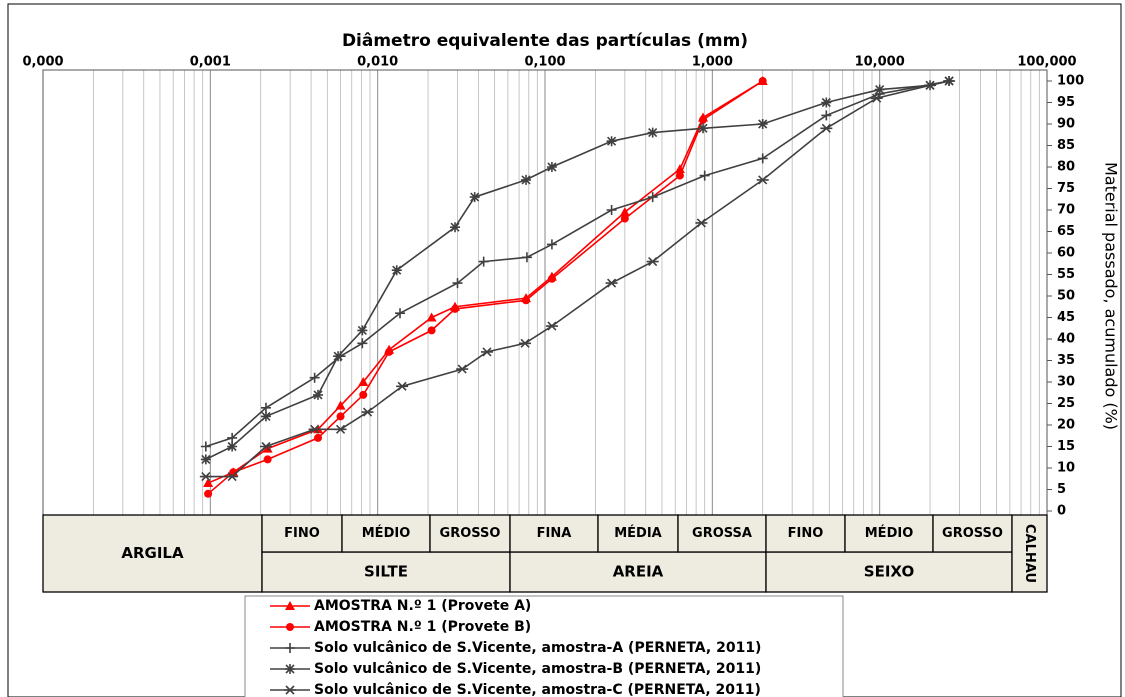  Describe the element at coordinates (1070, 81) in the screenshot. I see `y-tick-label: 100` at that location.